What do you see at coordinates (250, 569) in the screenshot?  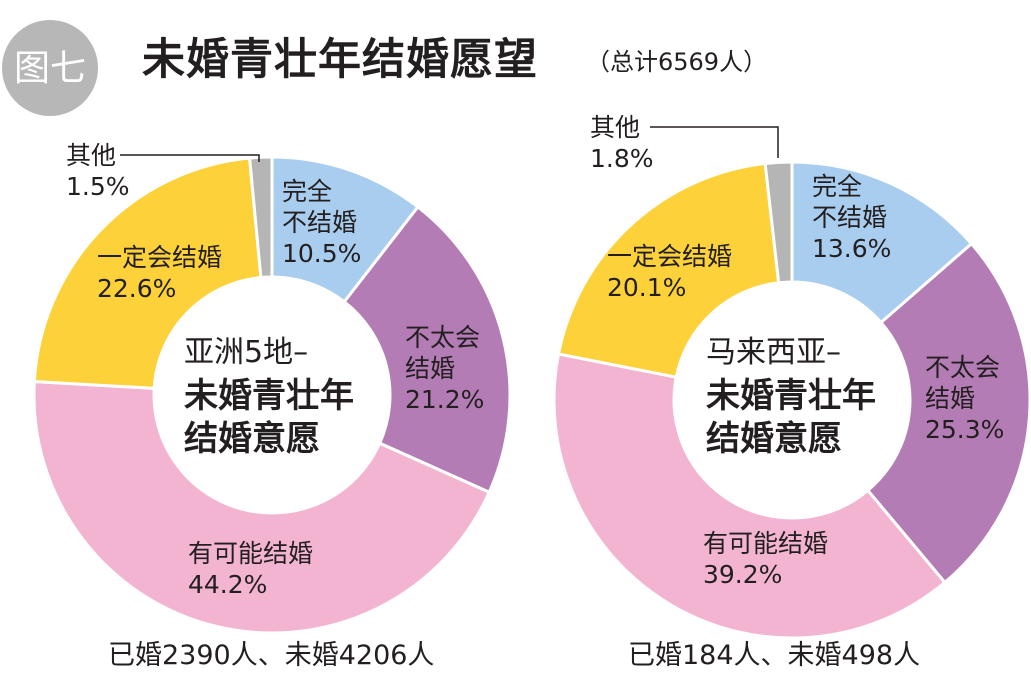 I see `slice-label-asia-youkeneng-jiehun: 有可能结婚 44.2%` at bounding box center [250, 569].